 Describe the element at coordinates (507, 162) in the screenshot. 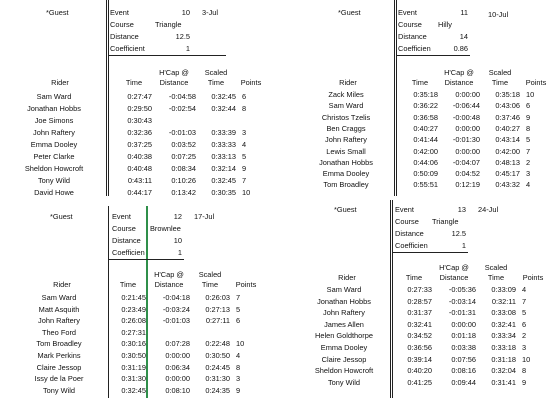

I see `scaled-time: 0:48:13` at that location.